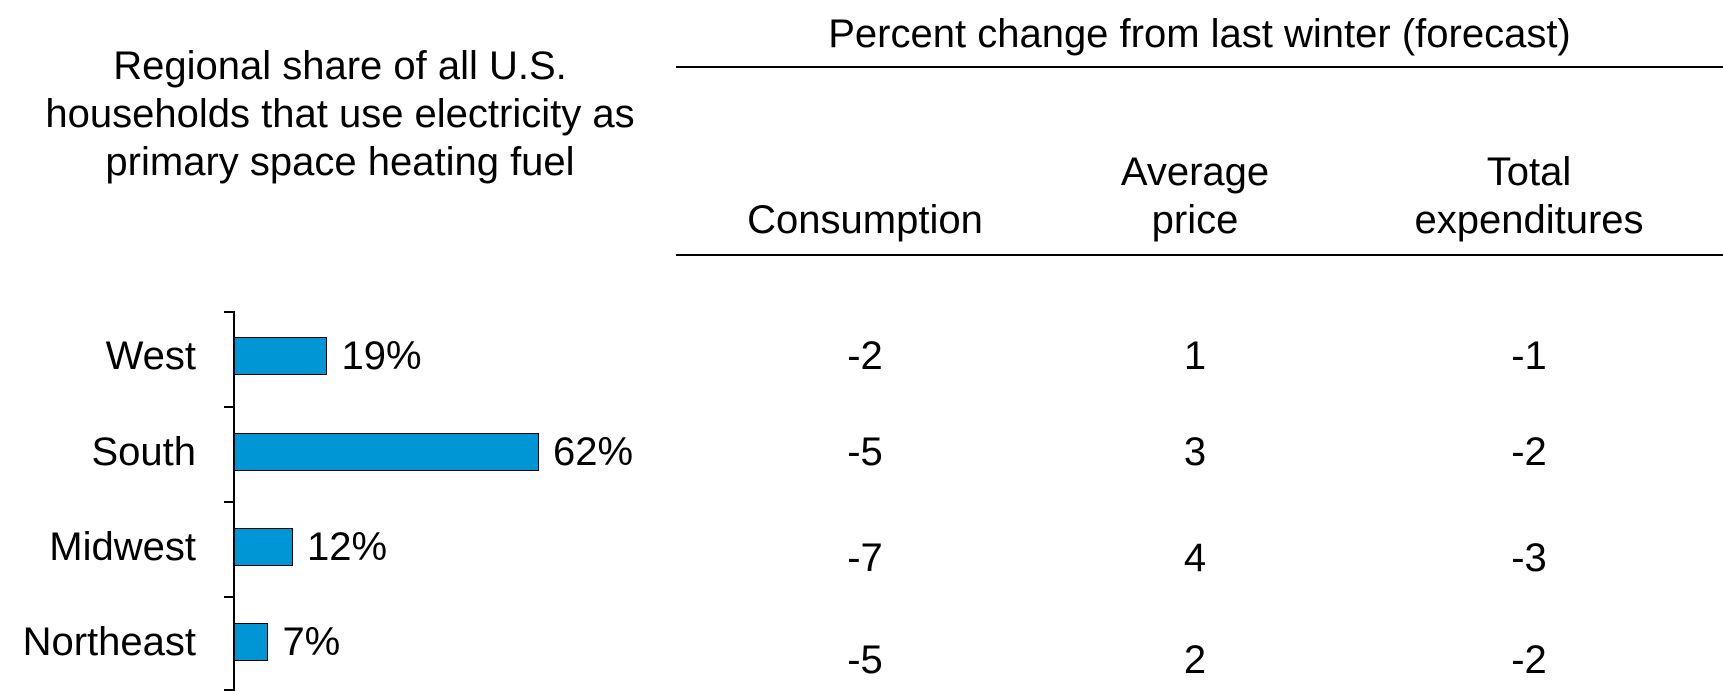 The width and height of the screenshot is (1723, 691). I want to click on category-label: West, so click(150, 356).